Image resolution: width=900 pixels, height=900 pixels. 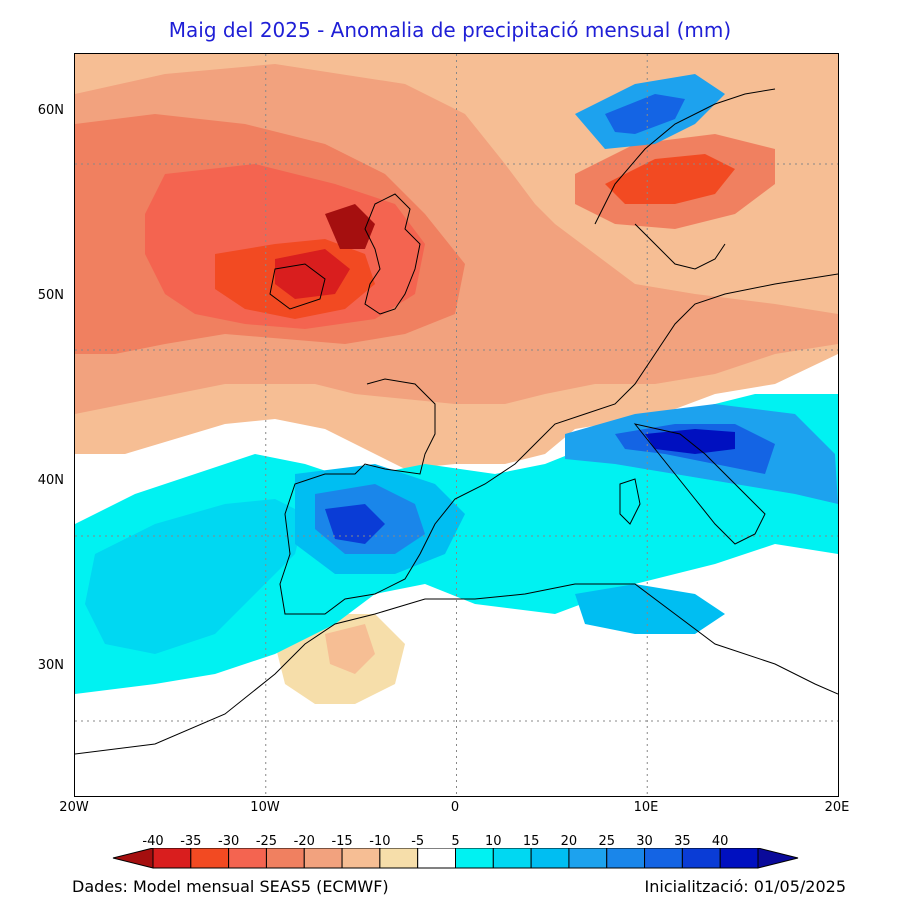 What do you see at coordinates (531, 841) in the screenshot?
I see `colorbar-tick-label: 15` at bounding box center [531, 841].